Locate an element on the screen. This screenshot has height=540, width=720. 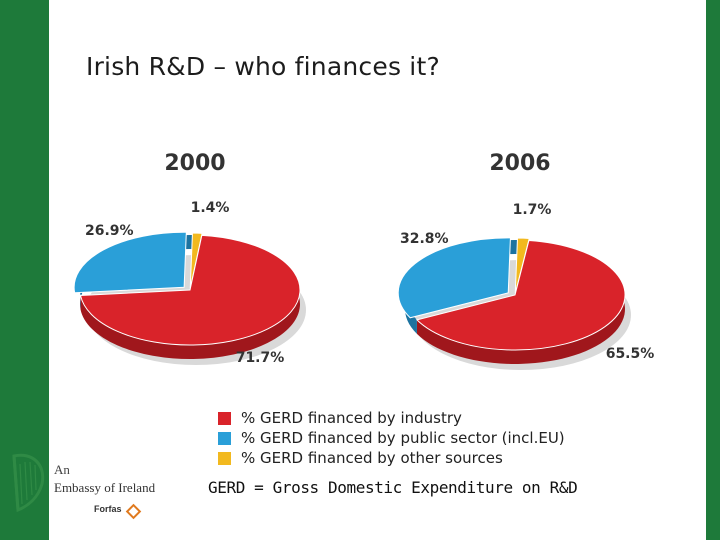
harp-icon is located at coordinates (28, 483).